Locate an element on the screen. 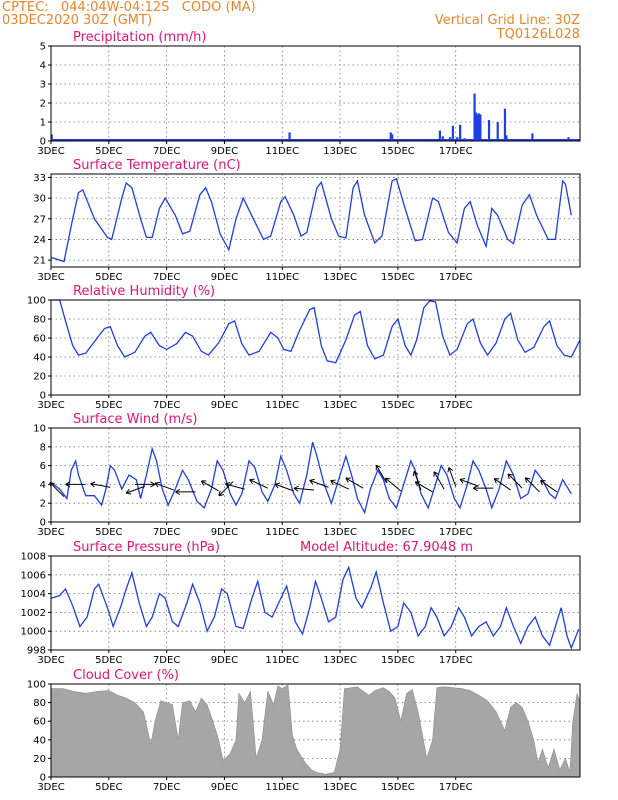 Image resolution: width=618 pixels, height=800 pixels. humidity-xtick-label: 5DEC is located at coordinates (108, 405).